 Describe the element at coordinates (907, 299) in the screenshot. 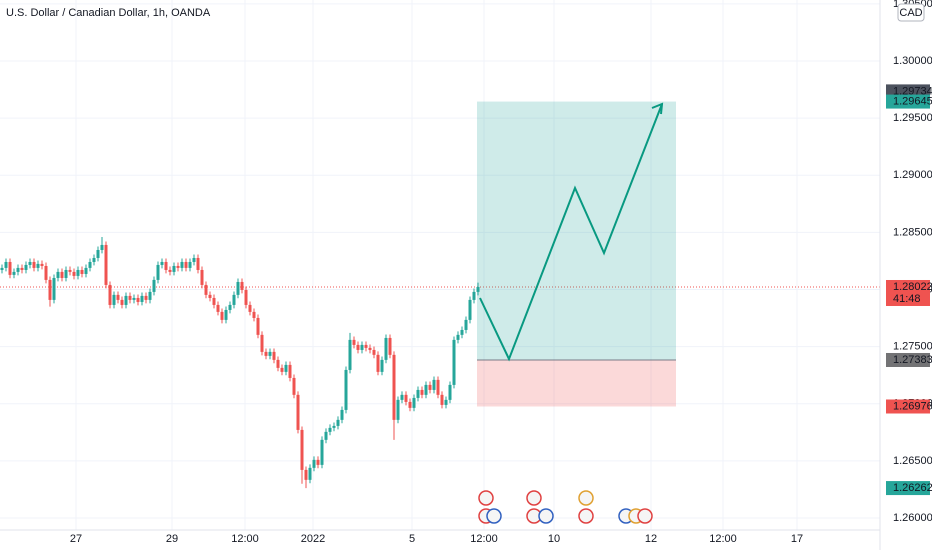

I see `countdown-label: 41:48` at that location.